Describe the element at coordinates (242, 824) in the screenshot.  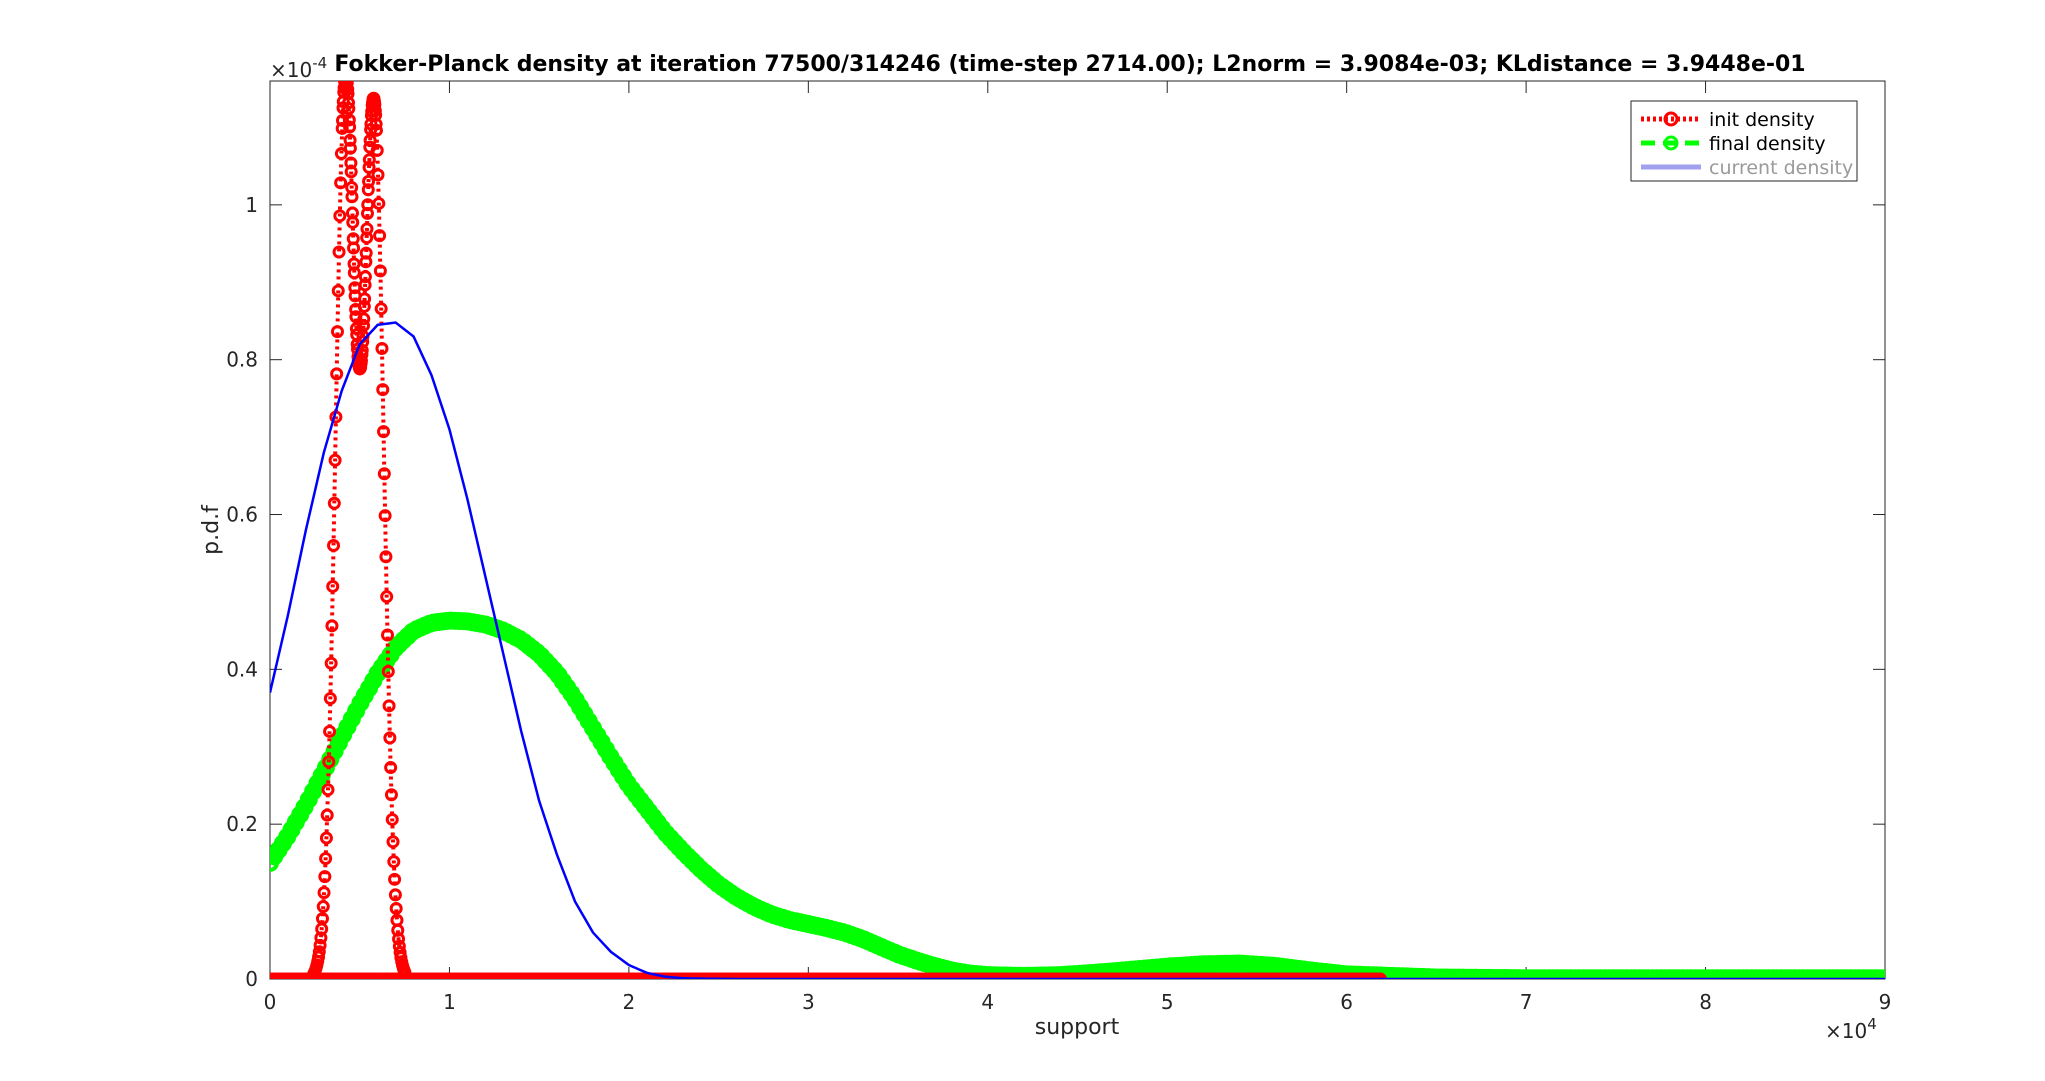
I see `y-tick-label: 0.2` at that location.